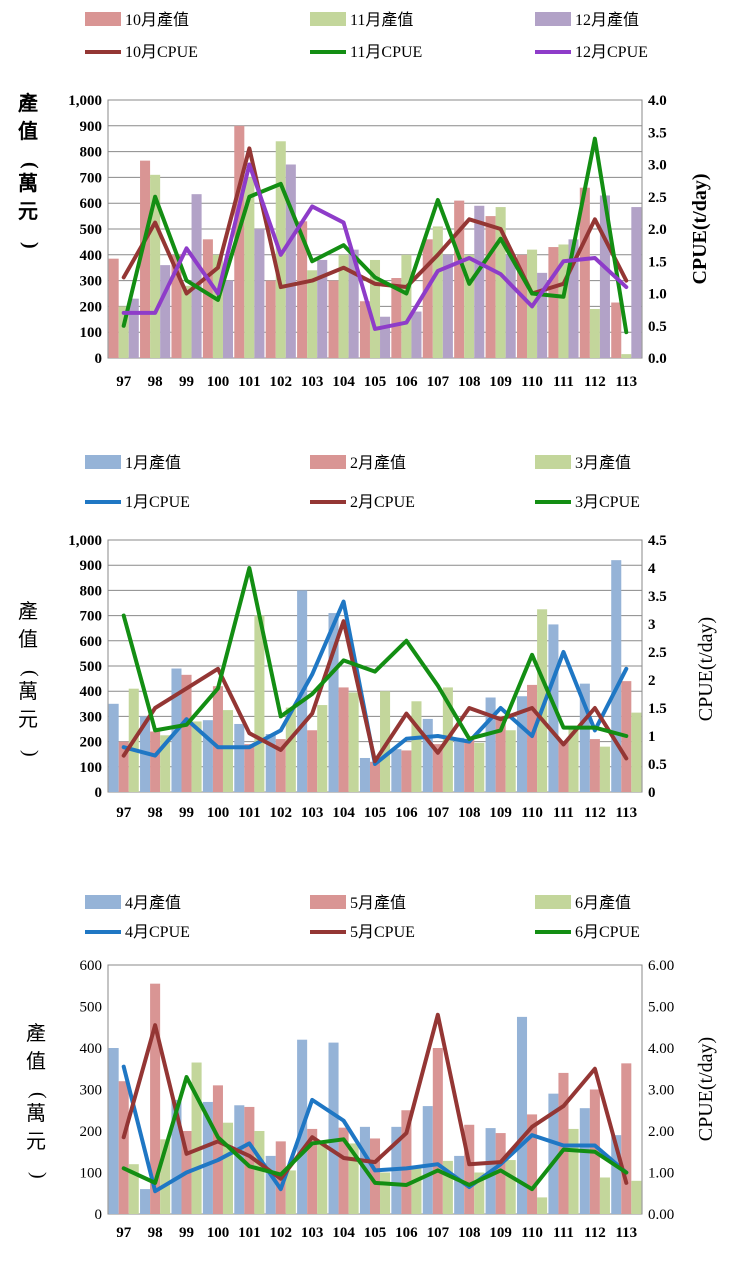  I want to click on bar-11月產值-106, so click(406, 306).